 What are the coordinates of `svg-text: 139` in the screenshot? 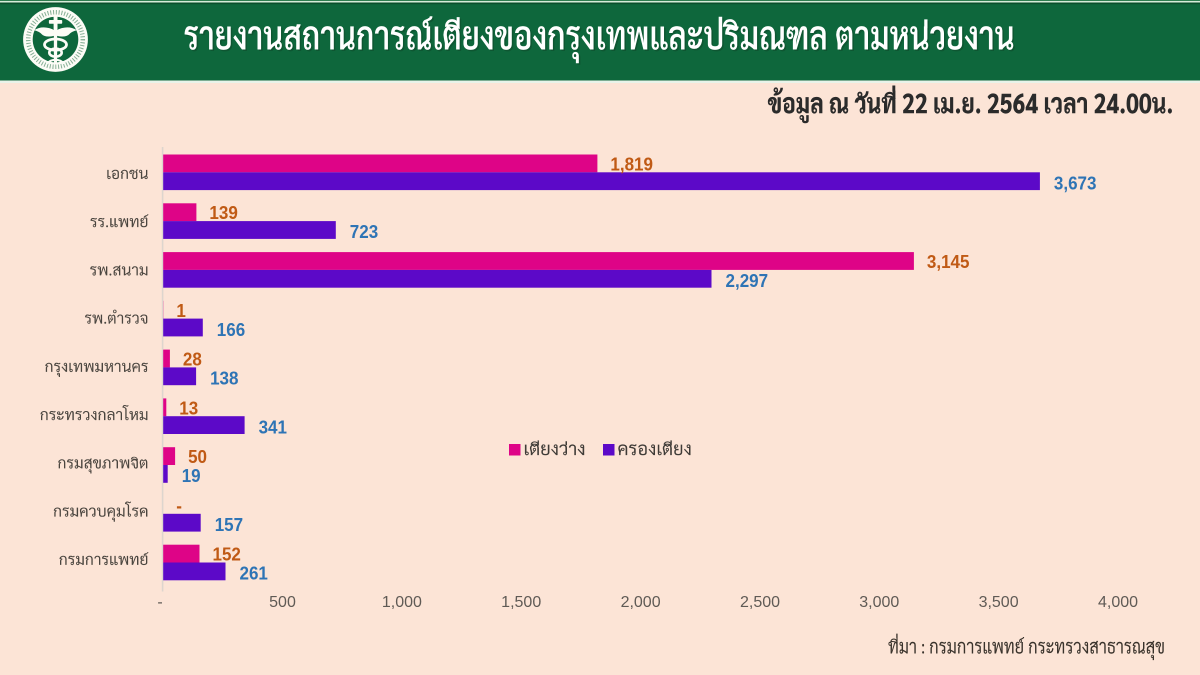 It's located at (223, 212).